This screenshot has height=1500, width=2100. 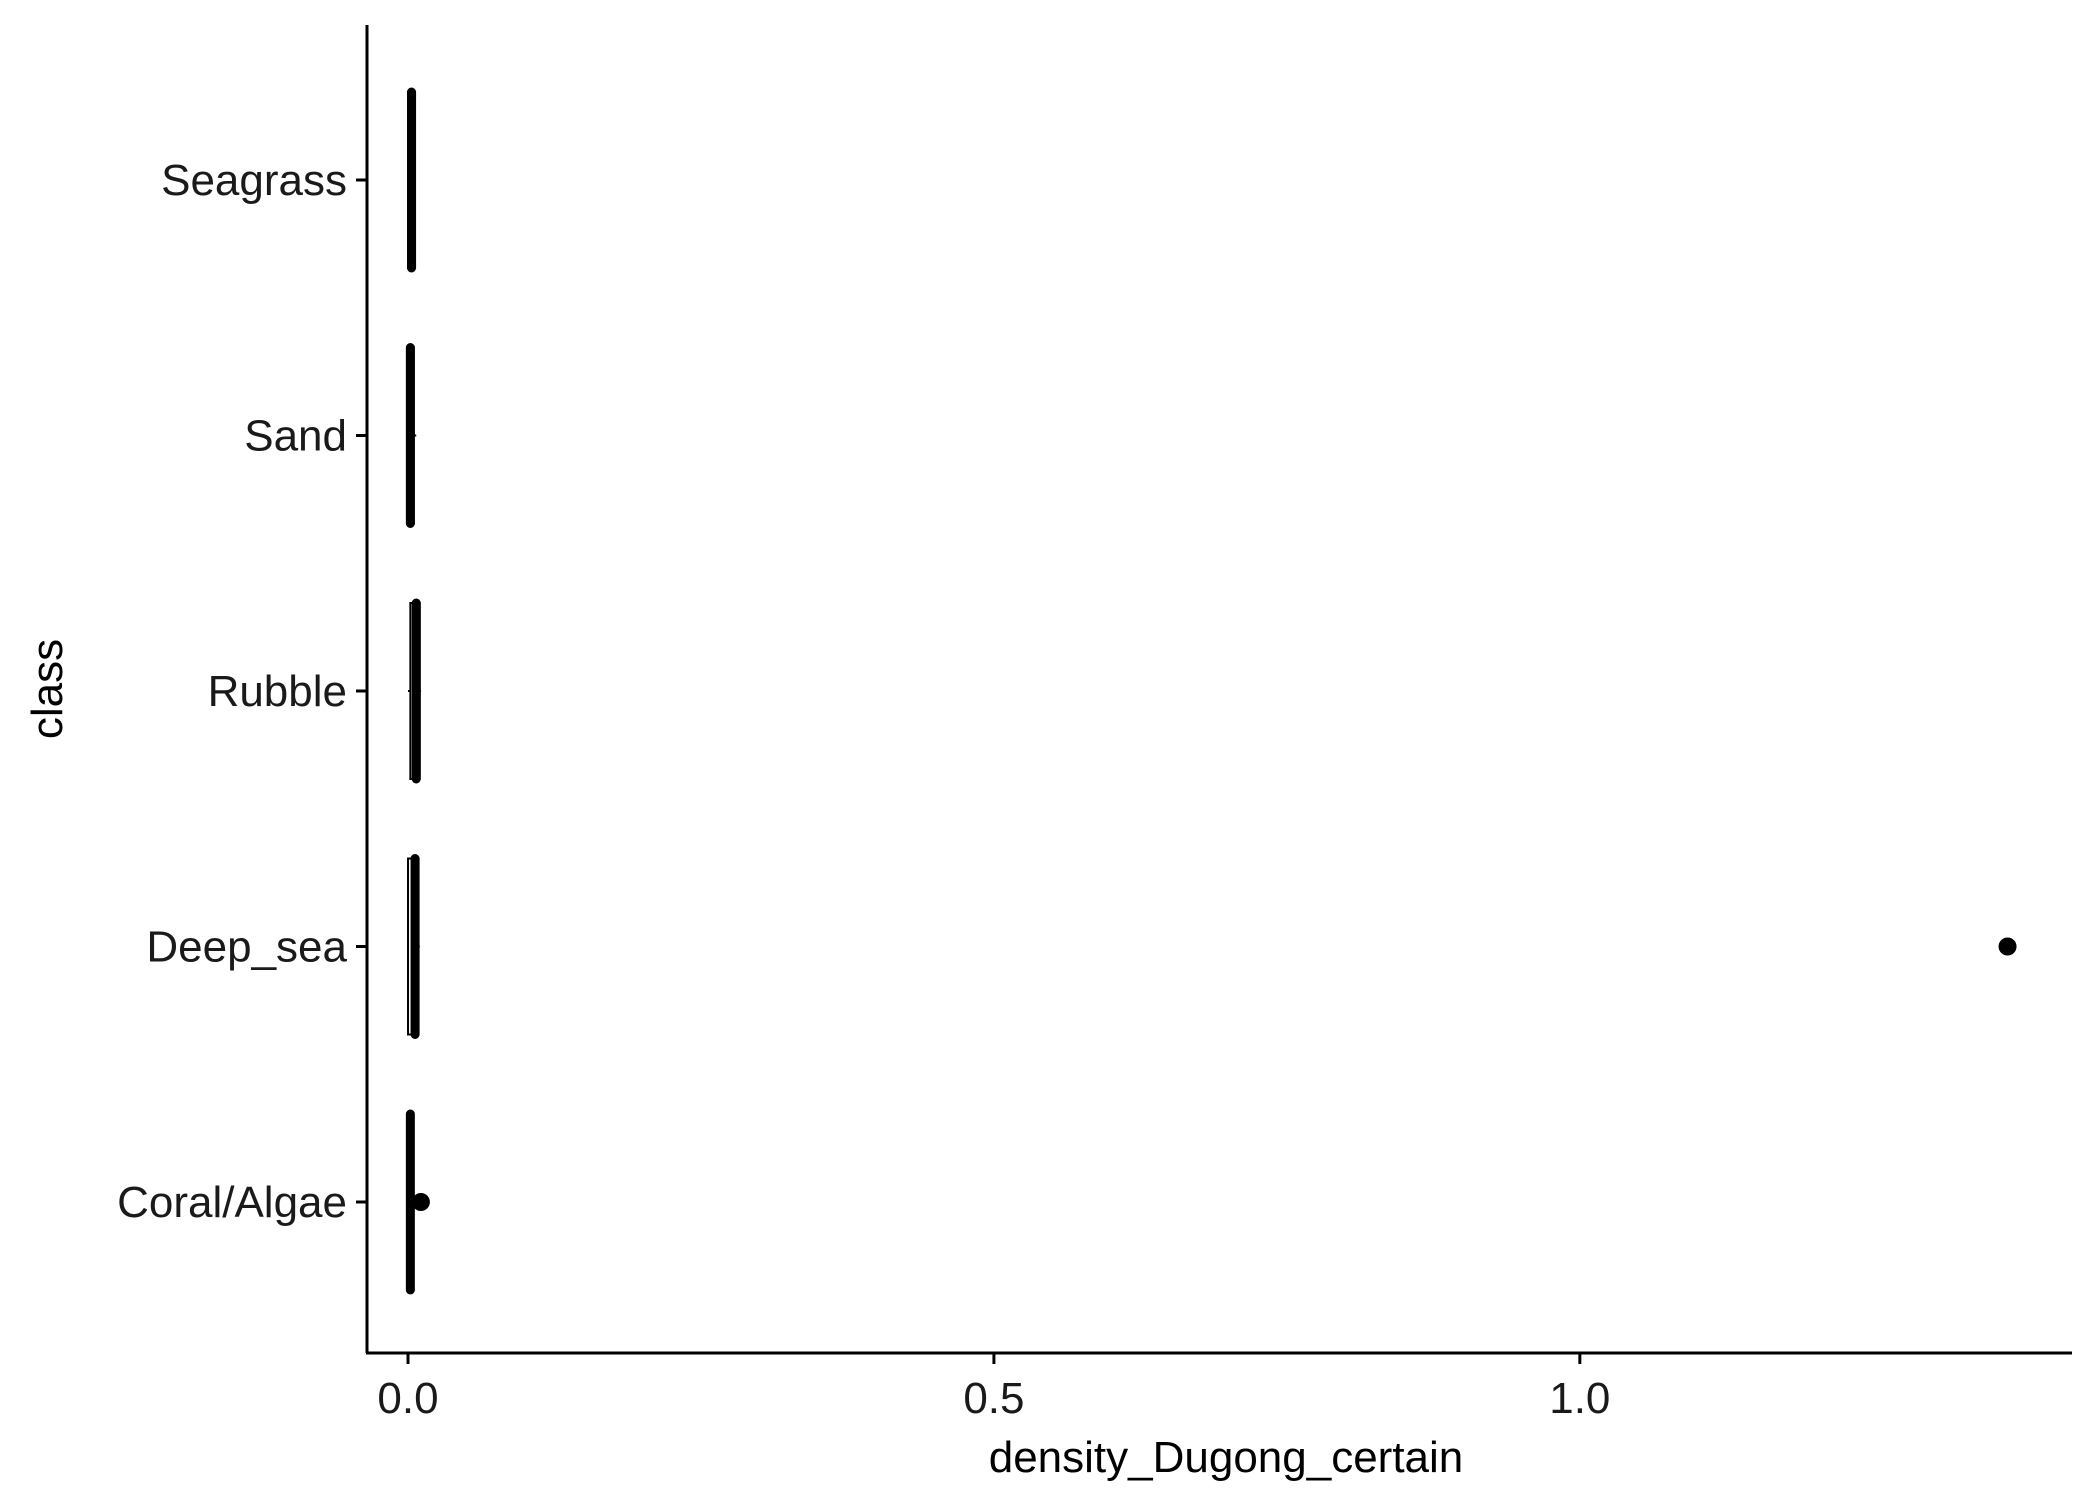 I want to click on x-axis-title: density_Dugong_certain, so click(x=1226, y=1457).